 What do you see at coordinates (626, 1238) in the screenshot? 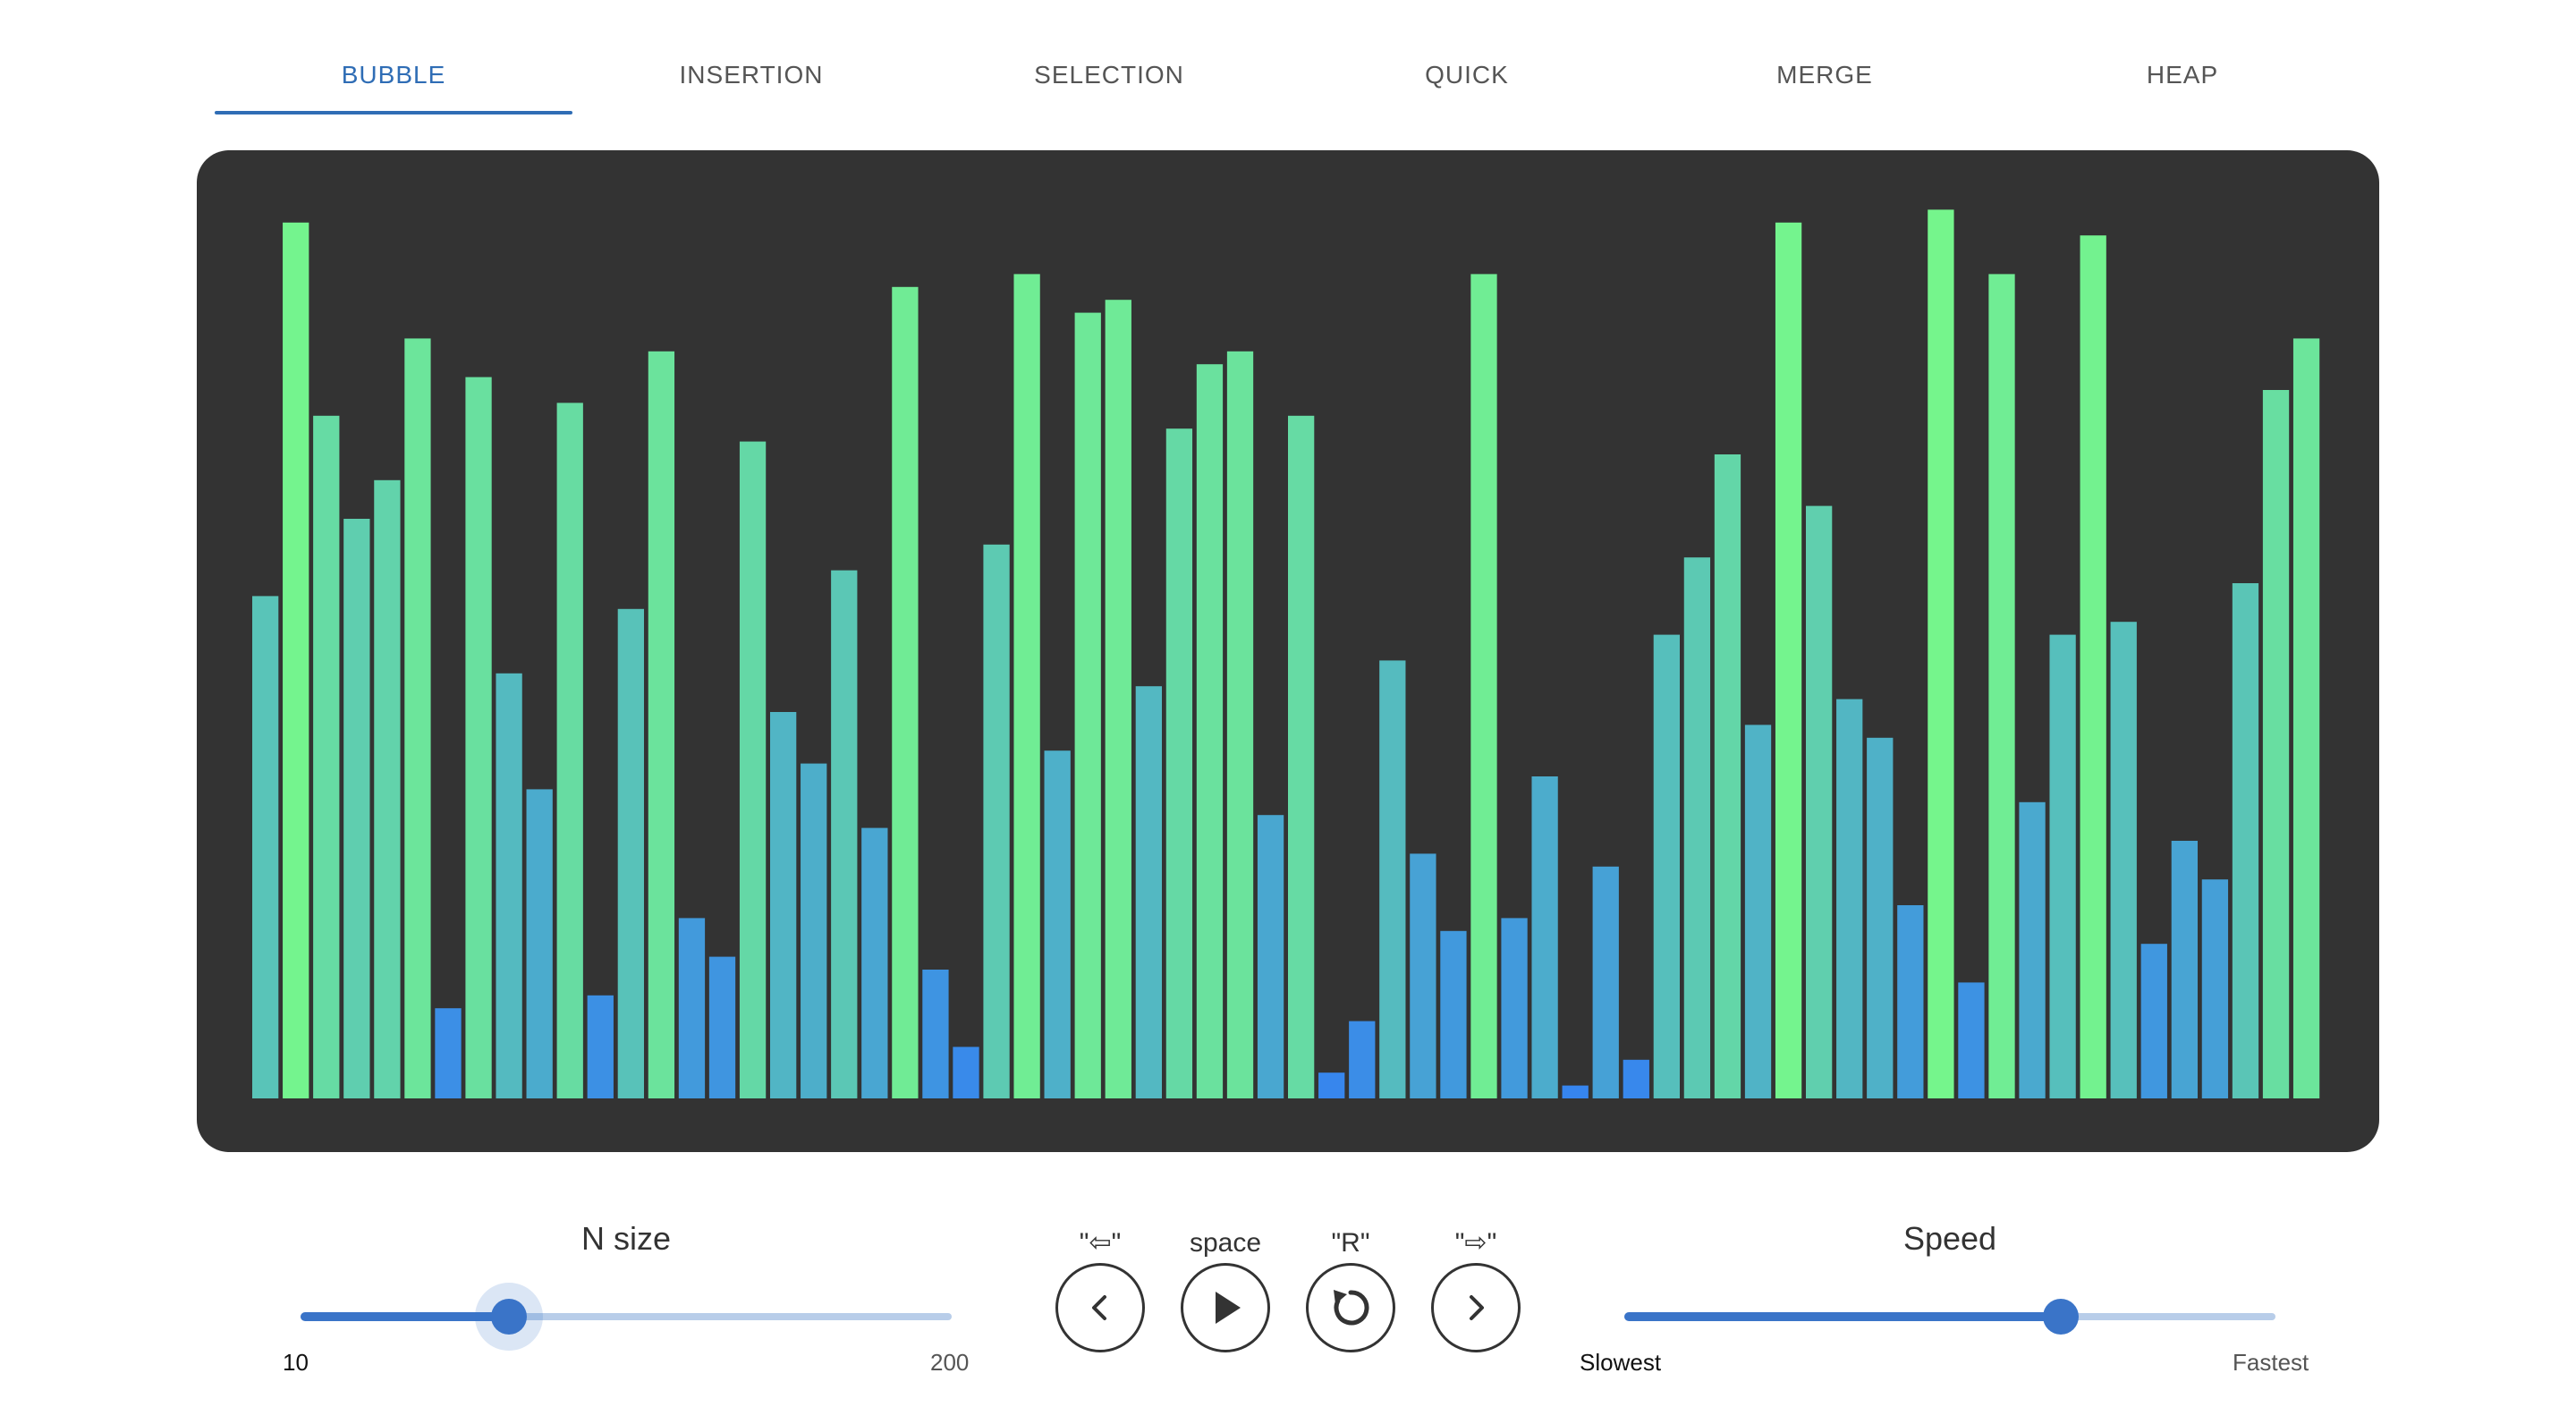
I see `n-size-title: N size` at bounding box center [626, 1238].